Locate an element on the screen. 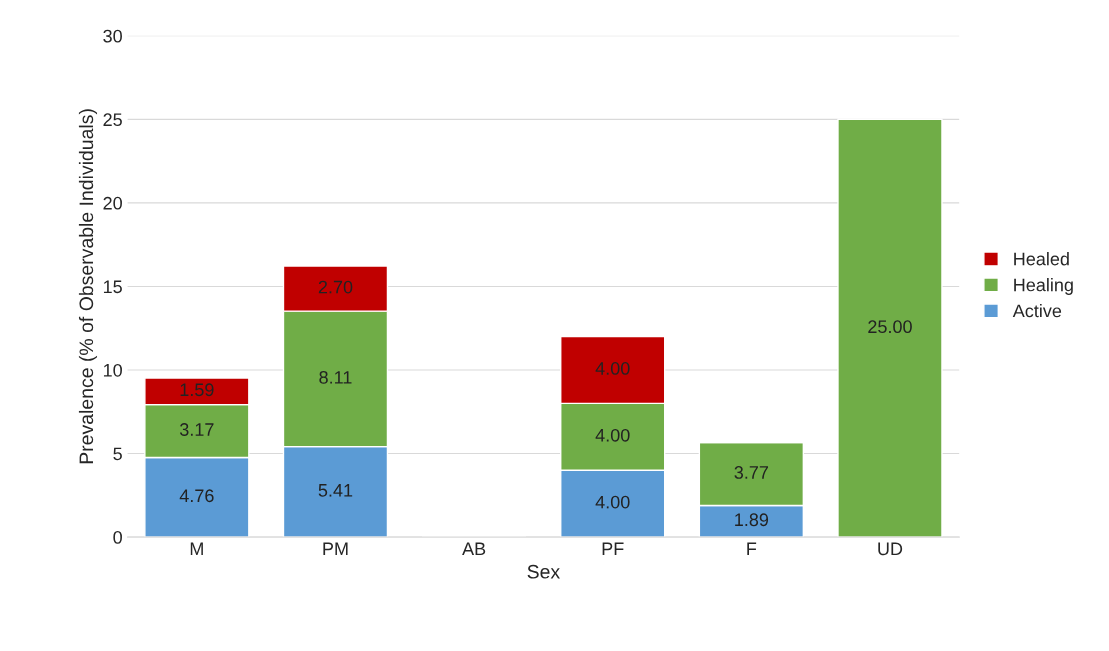 This screenshot has height=651, width=1109. x-tick-label: PF is located at coordinates (613, 549).